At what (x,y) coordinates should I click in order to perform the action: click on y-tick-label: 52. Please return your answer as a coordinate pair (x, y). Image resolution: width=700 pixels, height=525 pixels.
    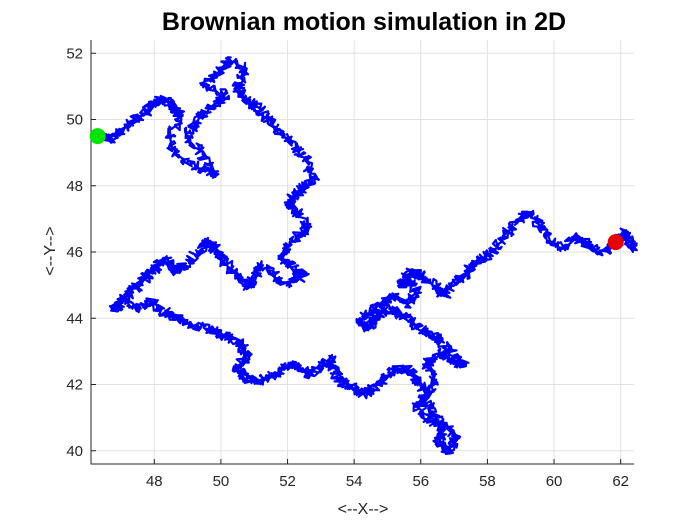
    Looking at the image, I should click on (74, 53).